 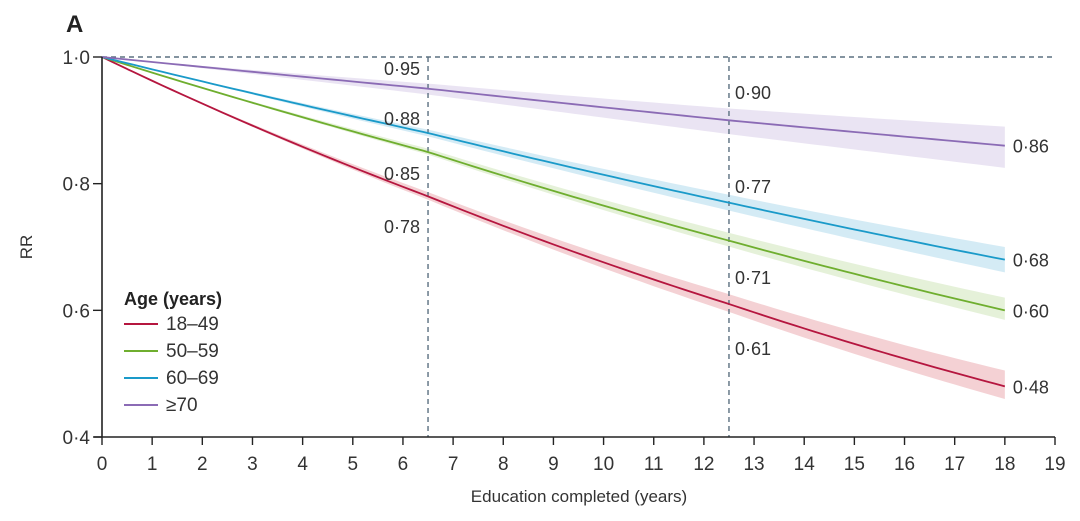 What do you see at coordinates (182, 405) in the screenshot?
I see `legend-label: ≥70` at bounding box center [182, 405].